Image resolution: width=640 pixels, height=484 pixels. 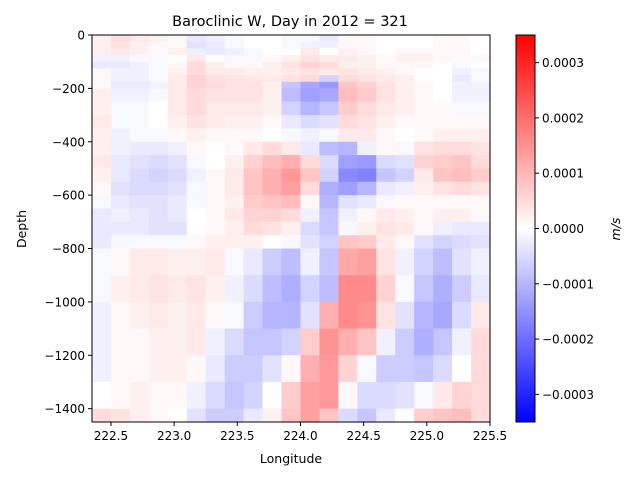 What do you see at coordinates (64, 356) in the screenshot?
I see `y-tick-label: −1200` at bounding box center [64, 356].